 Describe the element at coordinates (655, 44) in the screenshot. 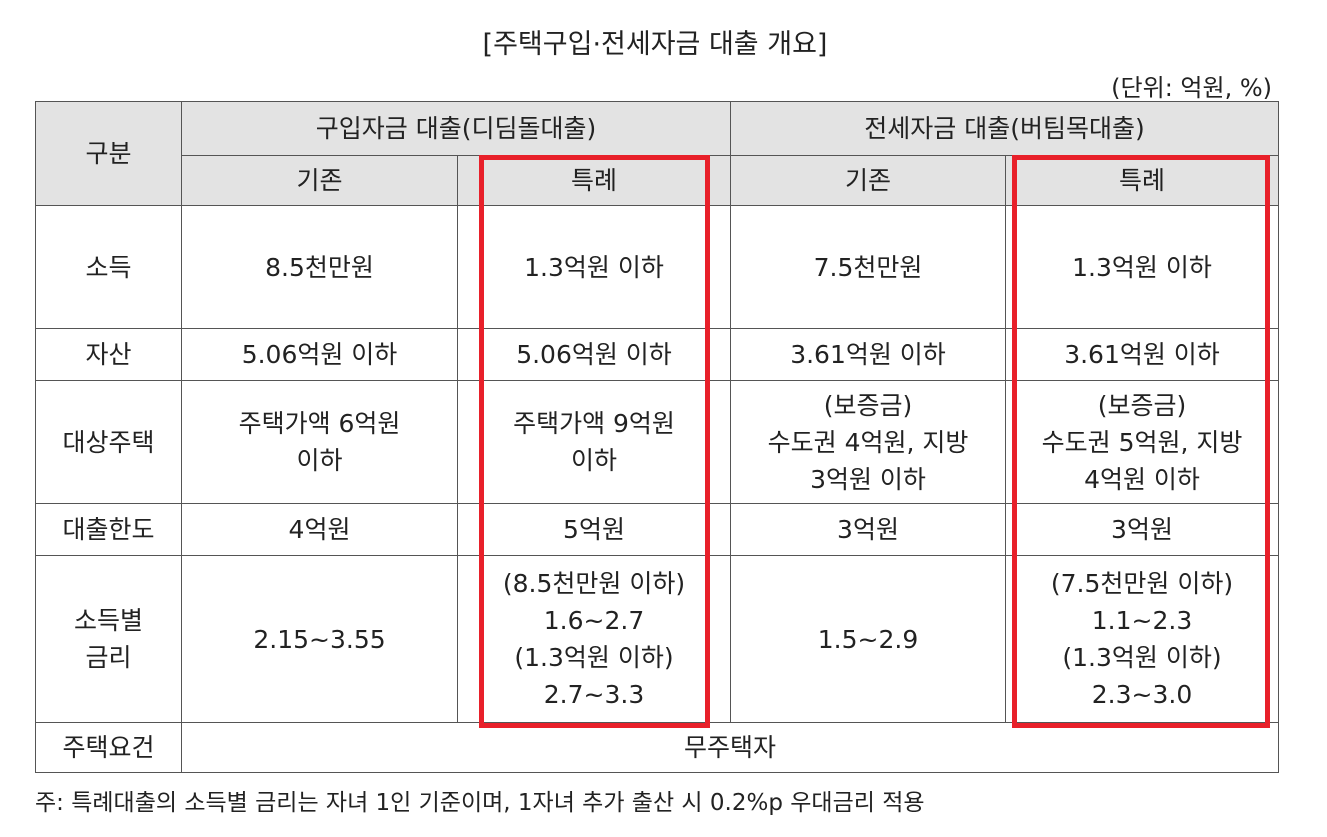

I see `title: [주택구입·전세자금 대출 개요]` at that location.